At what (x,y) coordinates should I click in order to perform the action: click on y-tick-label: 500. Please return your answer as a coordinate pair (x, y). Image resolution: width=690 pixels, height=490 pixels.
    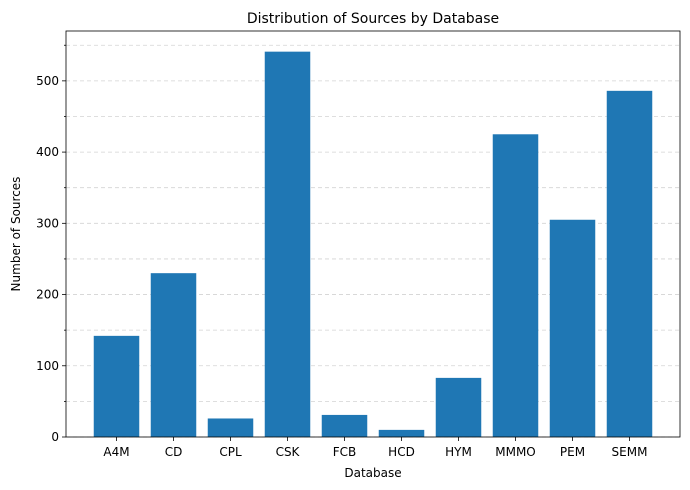
    Looking at the image, I should click on (47, 81).